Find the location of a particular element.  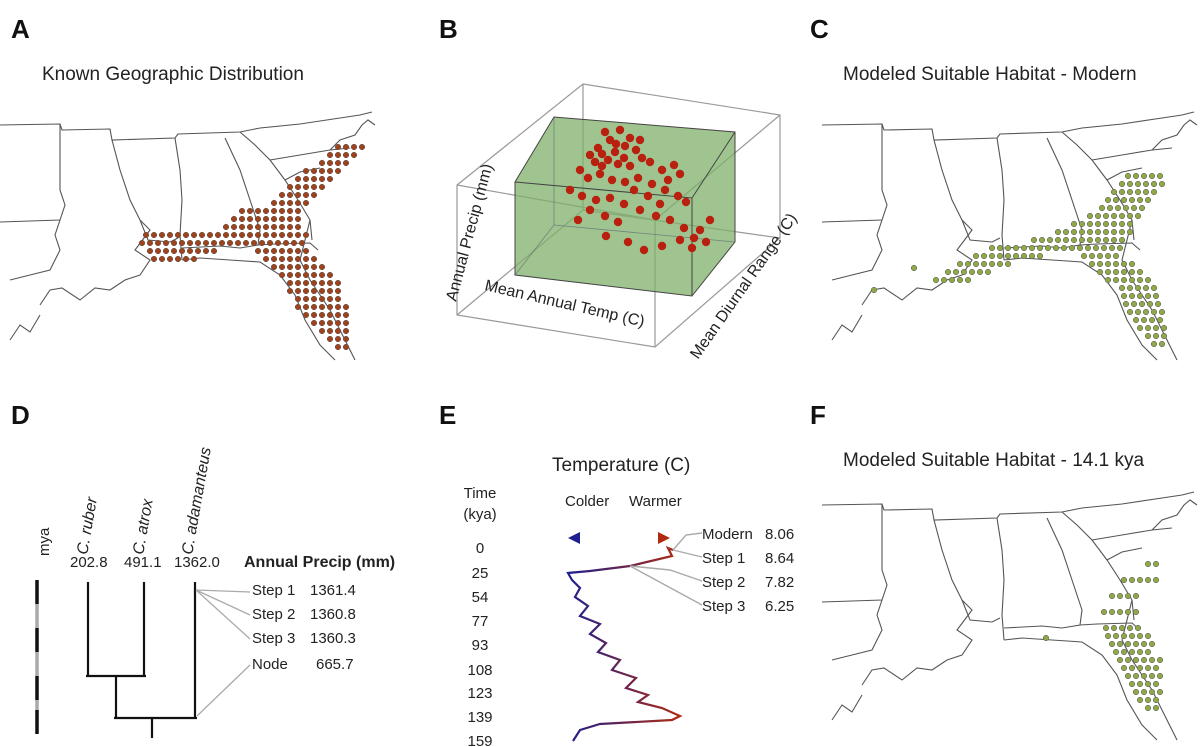

colder-warmer-arrow is located at coordinates (619, 538).